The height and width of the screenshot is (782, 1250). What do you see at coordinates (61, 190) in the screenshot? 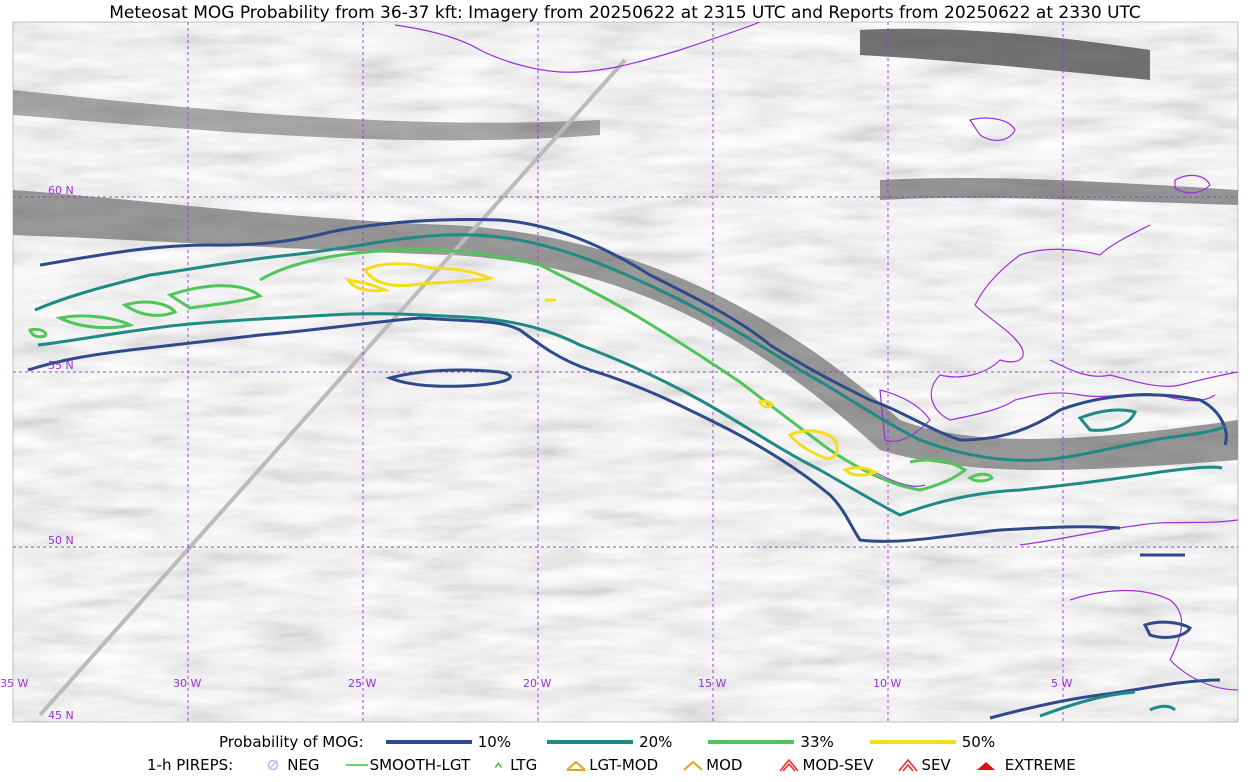
I see `lat-label: 60 N` at bounding box center [61, 190].